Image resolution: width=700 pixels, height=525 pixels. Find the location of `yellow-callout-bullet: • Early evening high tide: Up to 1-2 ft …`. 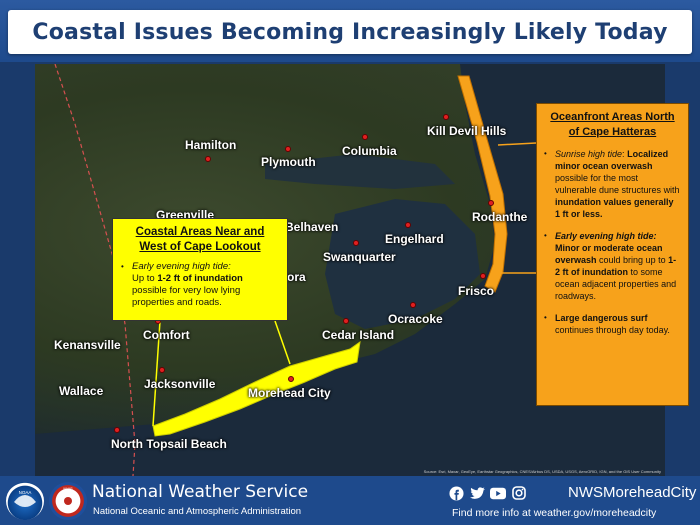

yellow-callout-bullet: • Early evening high tide: Up to 1-2 ft … is located at coordinates (200, 285).